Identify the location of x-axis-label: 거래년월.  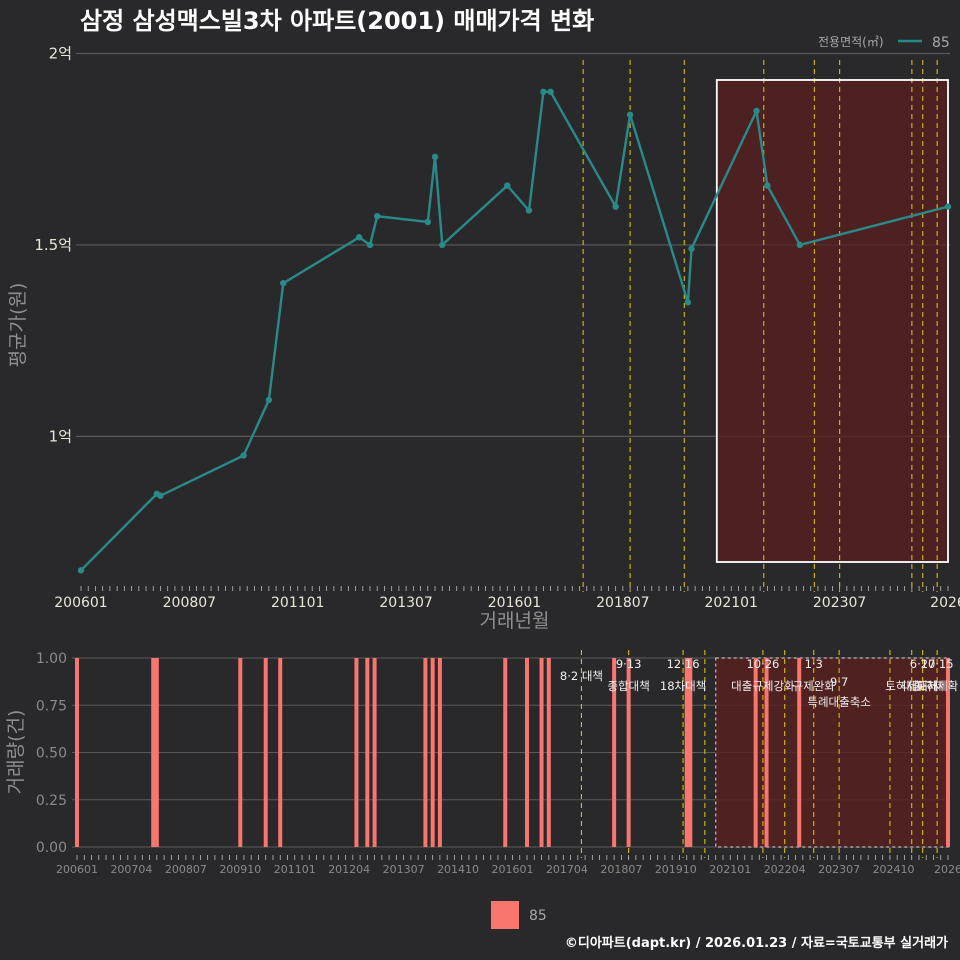
(515, 621).